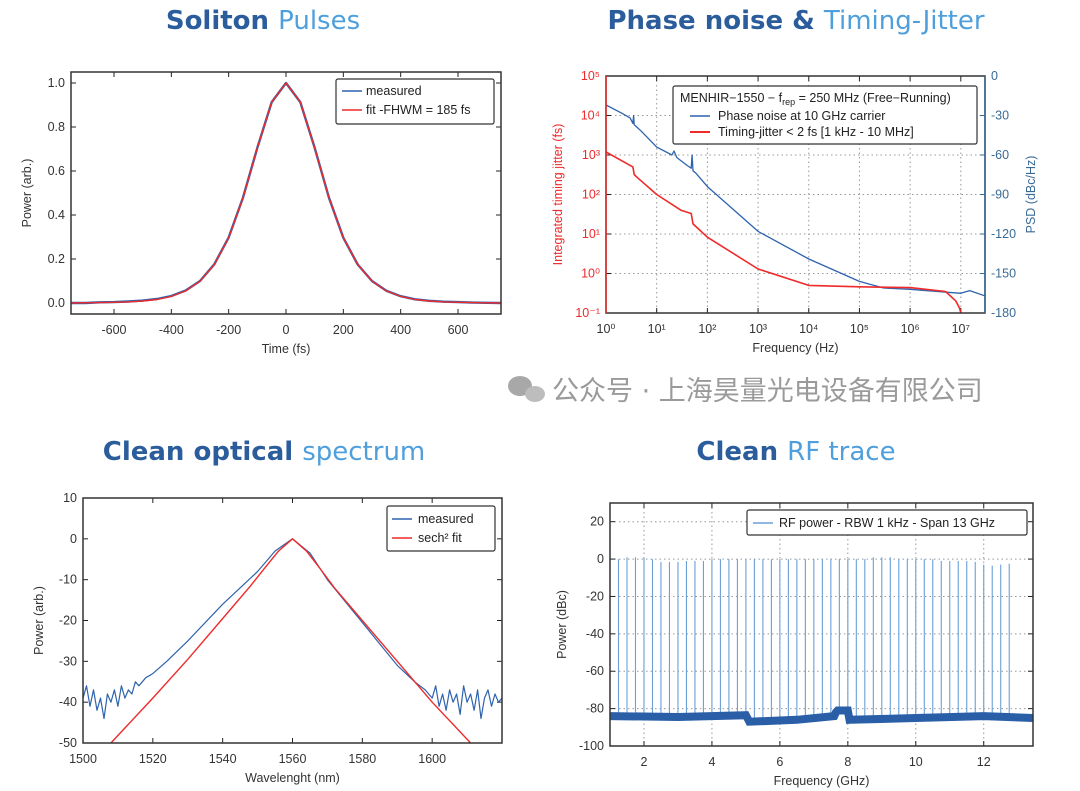 The height and width of the screenshot is (791, 1080). What do you see at coordinates (758, 329) in the screenshot?
I see `x-tick-label: 10³` at bounding box center [758, 329].